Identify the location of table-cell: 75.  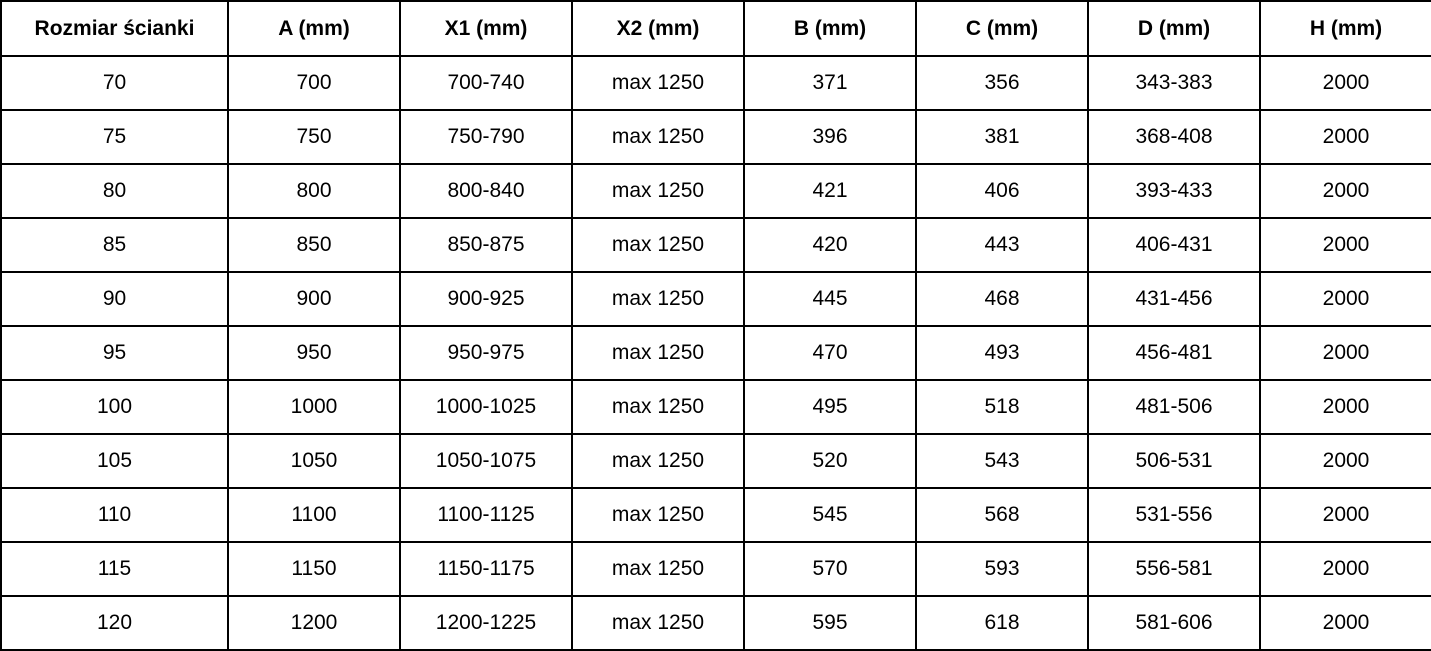
(114, 137).